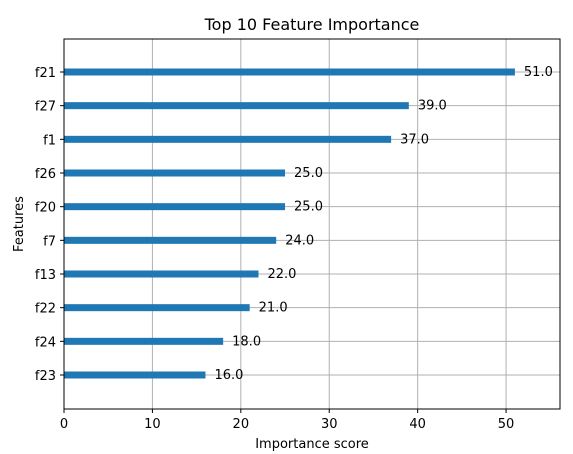 The height and width of the screenshot is (454, 573). Describe the element at coordinates (45, 376) in the screenshot. I see `y-tick-label-f23: f23` at that location.